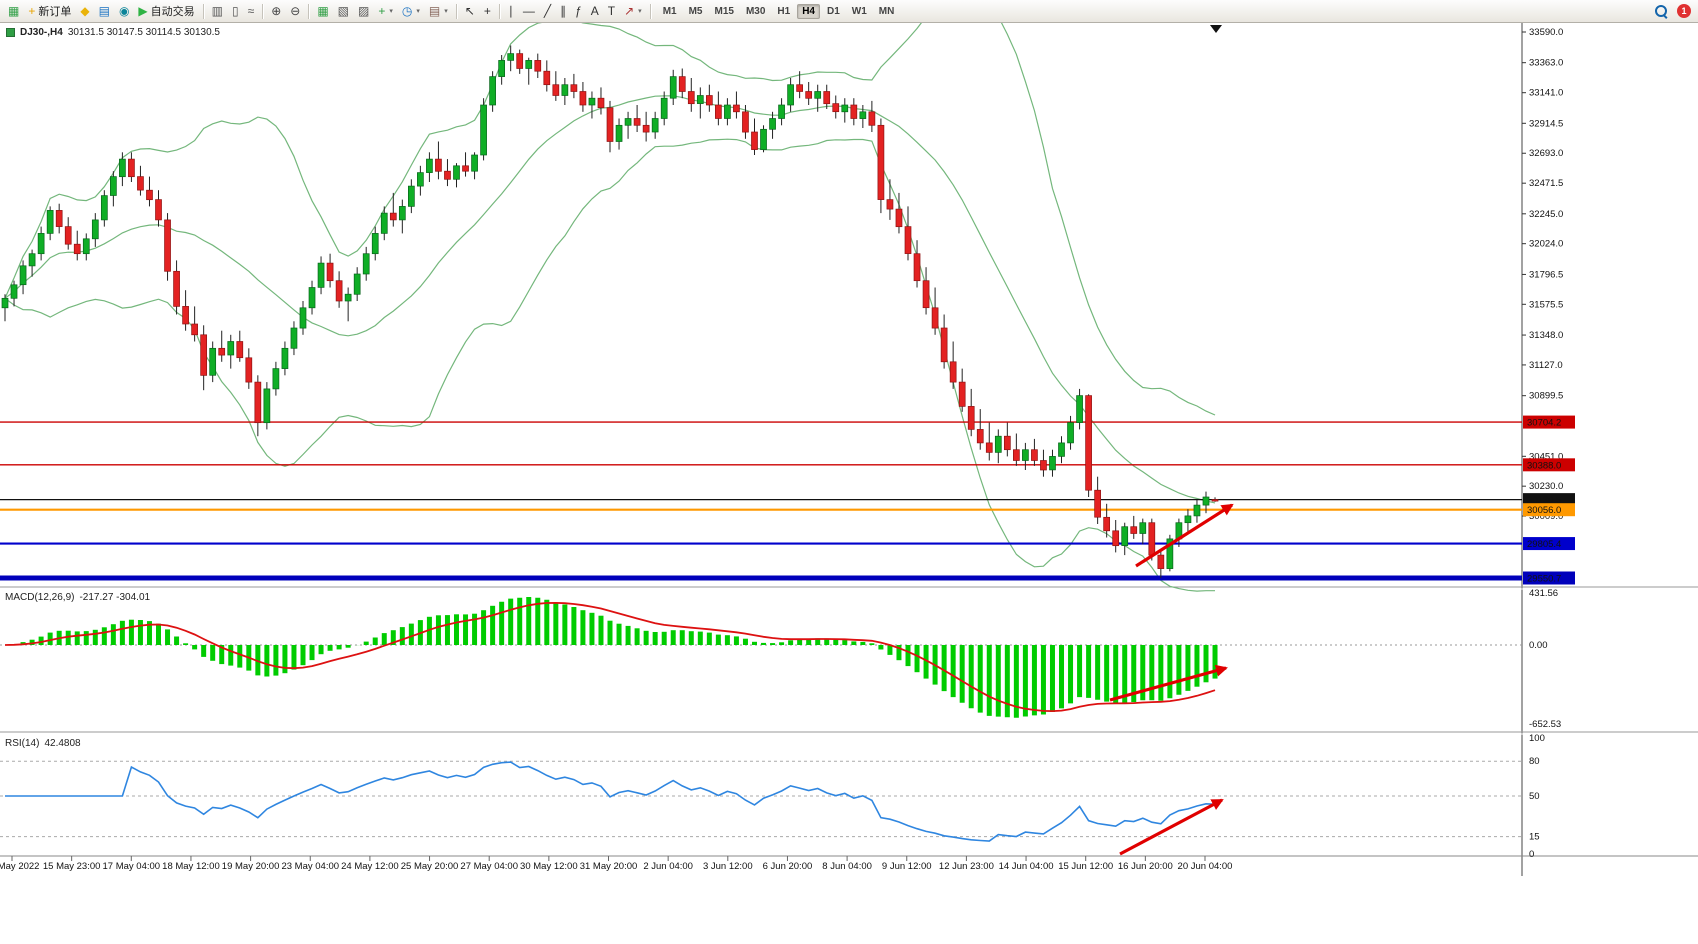 The image size is (1698, 944). Describe the element at coordinates (113, 32) in the screenshot. I see `chart-title: DJ30-,H4 30131.5 30147.5 30114.5 30130.5` at that location.